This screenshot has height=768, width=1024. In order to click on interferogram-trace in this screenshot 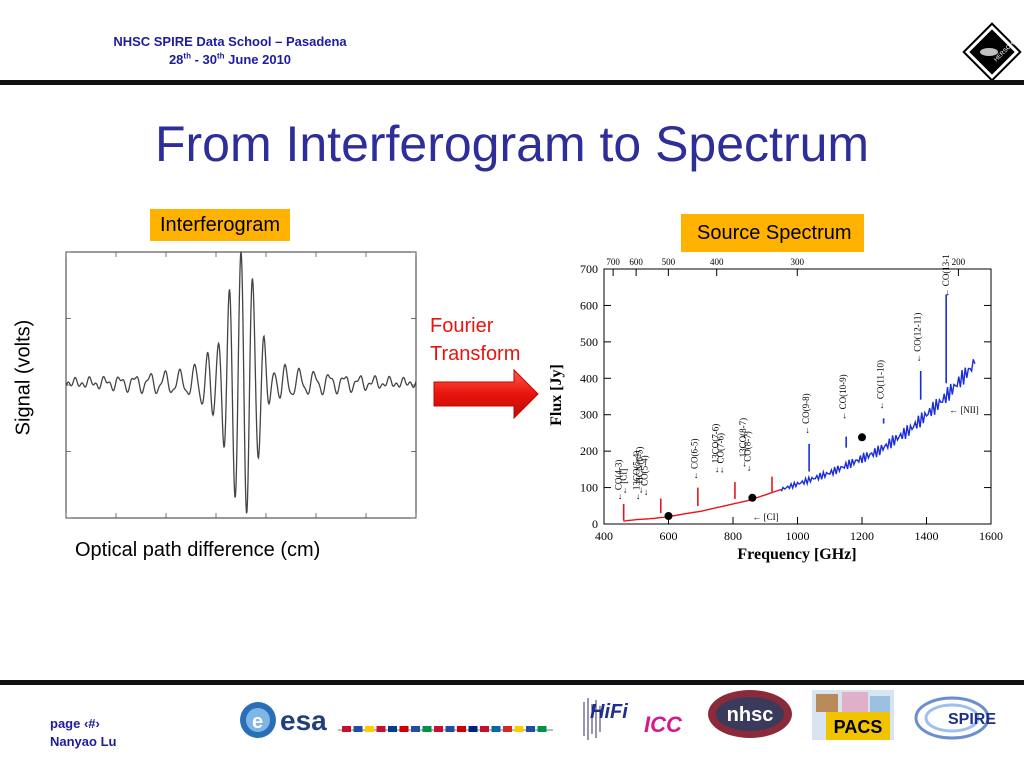, I will do `click(241, 382)`.